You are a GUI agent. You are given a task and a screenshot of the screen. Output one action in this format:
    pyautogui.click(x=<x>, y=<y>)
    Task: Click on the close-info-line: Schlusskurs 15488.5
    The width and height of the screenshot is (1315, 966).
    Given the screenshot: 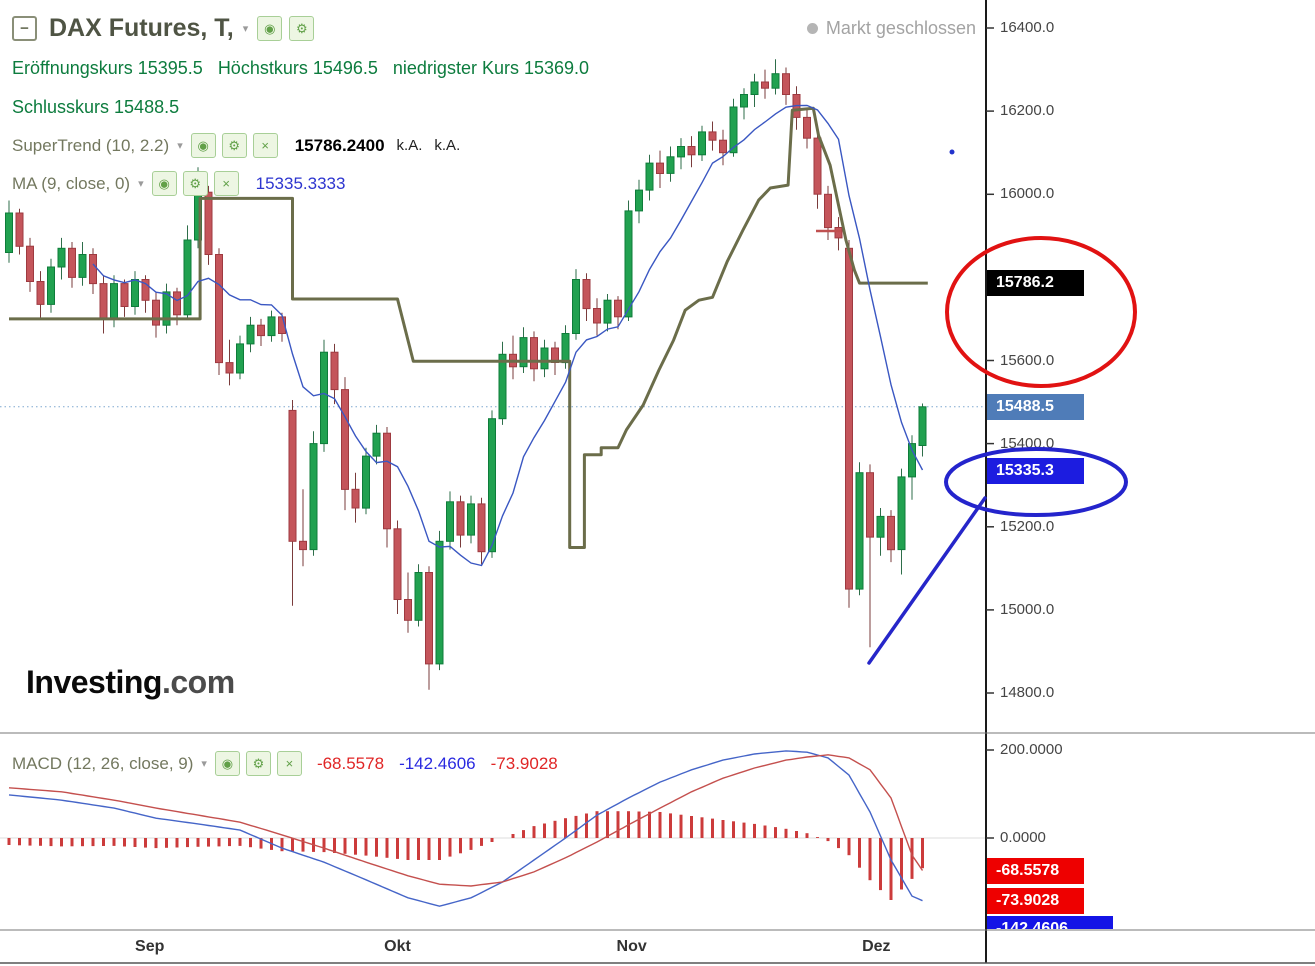 What is the action you would take?
    pyautogui.click(x=95, y=107)
    